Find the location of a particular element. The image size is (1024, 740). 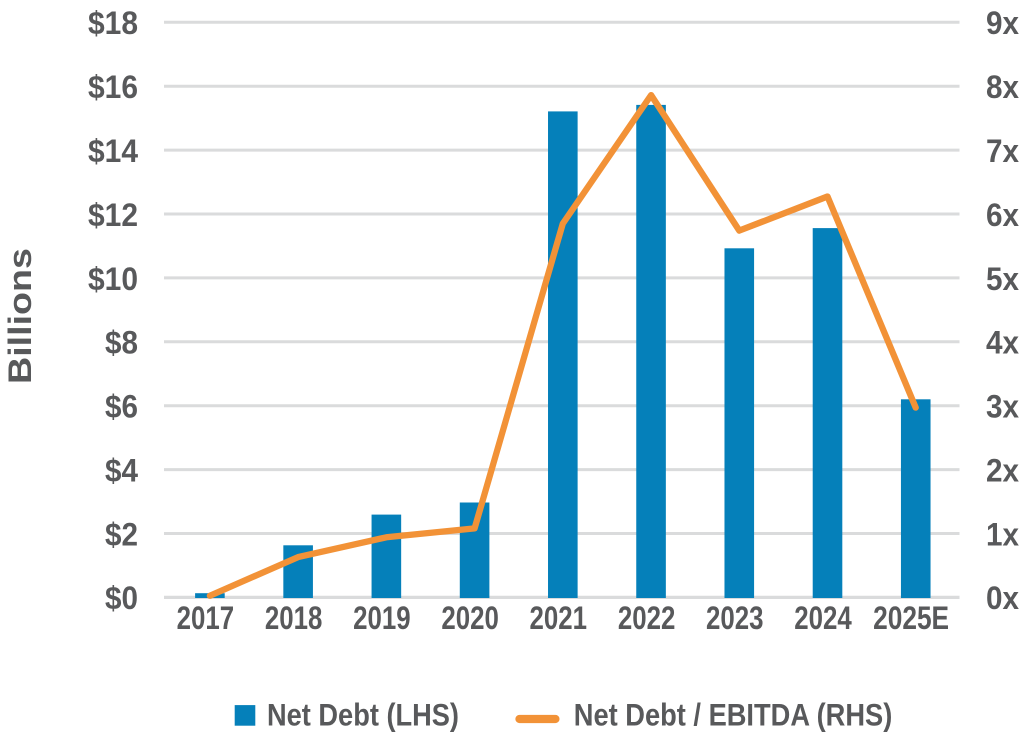

svg-text: 5x is located at coordinates (1002, 279).